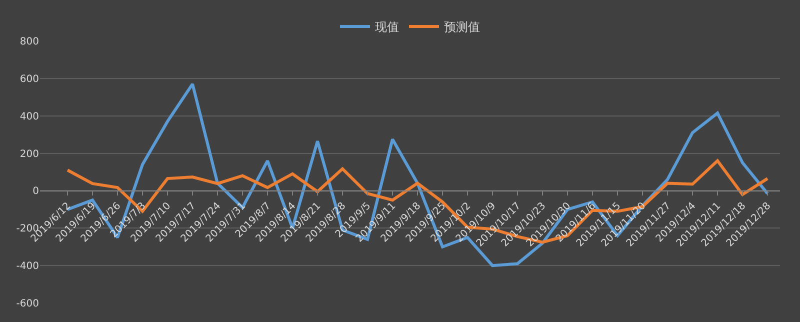 The image size is (800, 322). Describe the element at coordinates (29, 42) in the screenshot. I see `y-tick-label: 800` at that location.